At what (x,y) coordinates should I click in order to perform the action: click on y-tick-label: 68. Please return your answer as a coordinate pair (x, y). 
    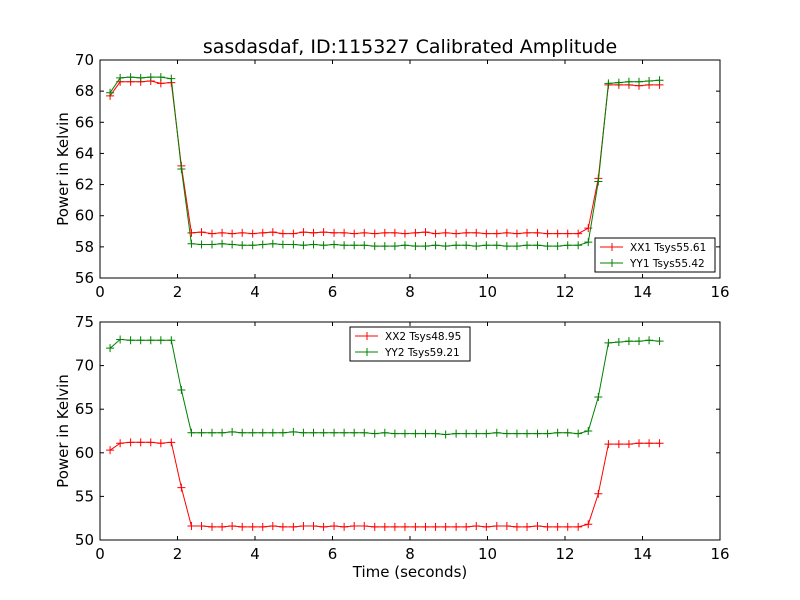
    Looking at the image, I should click on (84, 91).